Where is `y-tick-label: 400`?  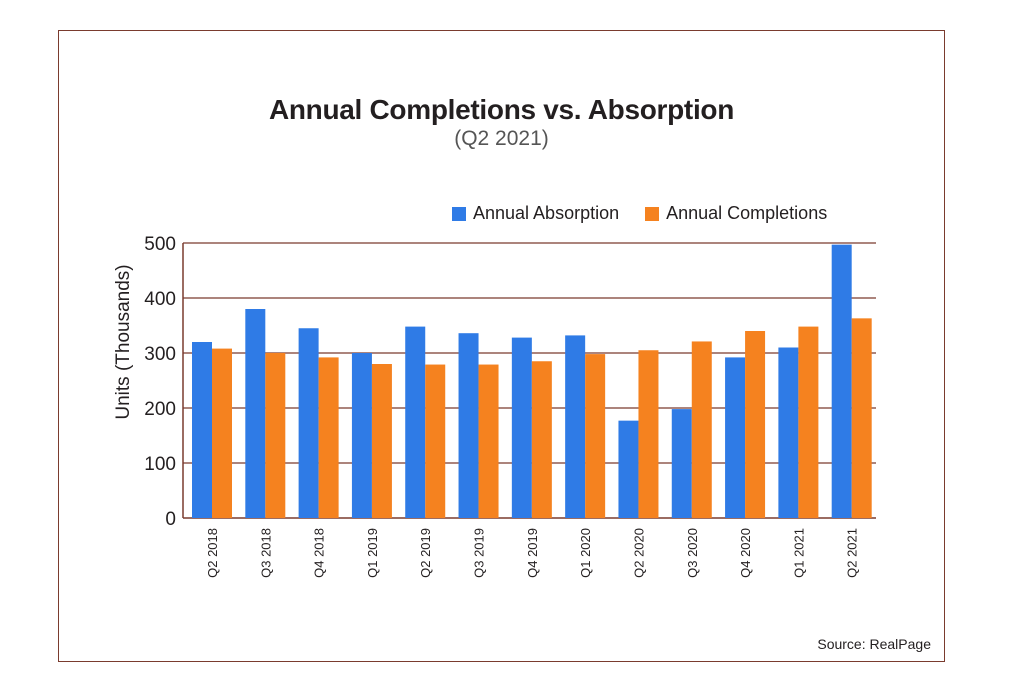
y-tick-label: 400 is located at coordinates (160, 299).